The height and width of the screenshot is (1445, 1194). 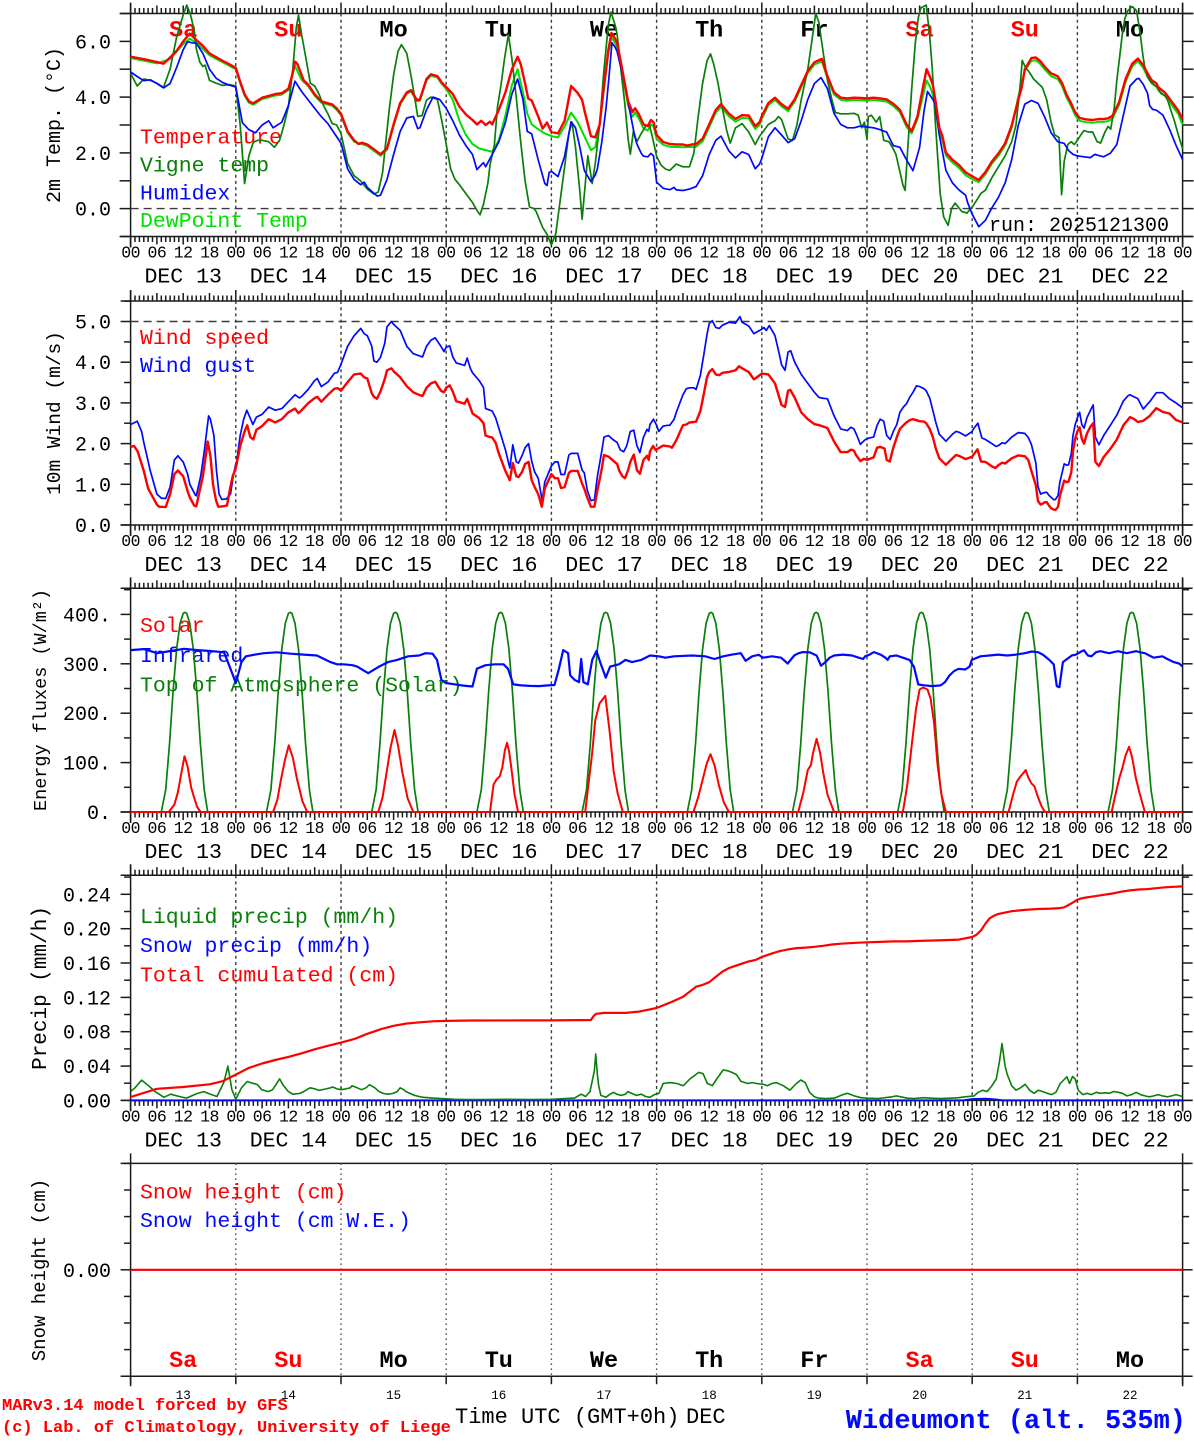 I want to click on svg-text: Liquid precip (mm/h), so click(x=269, y=918).